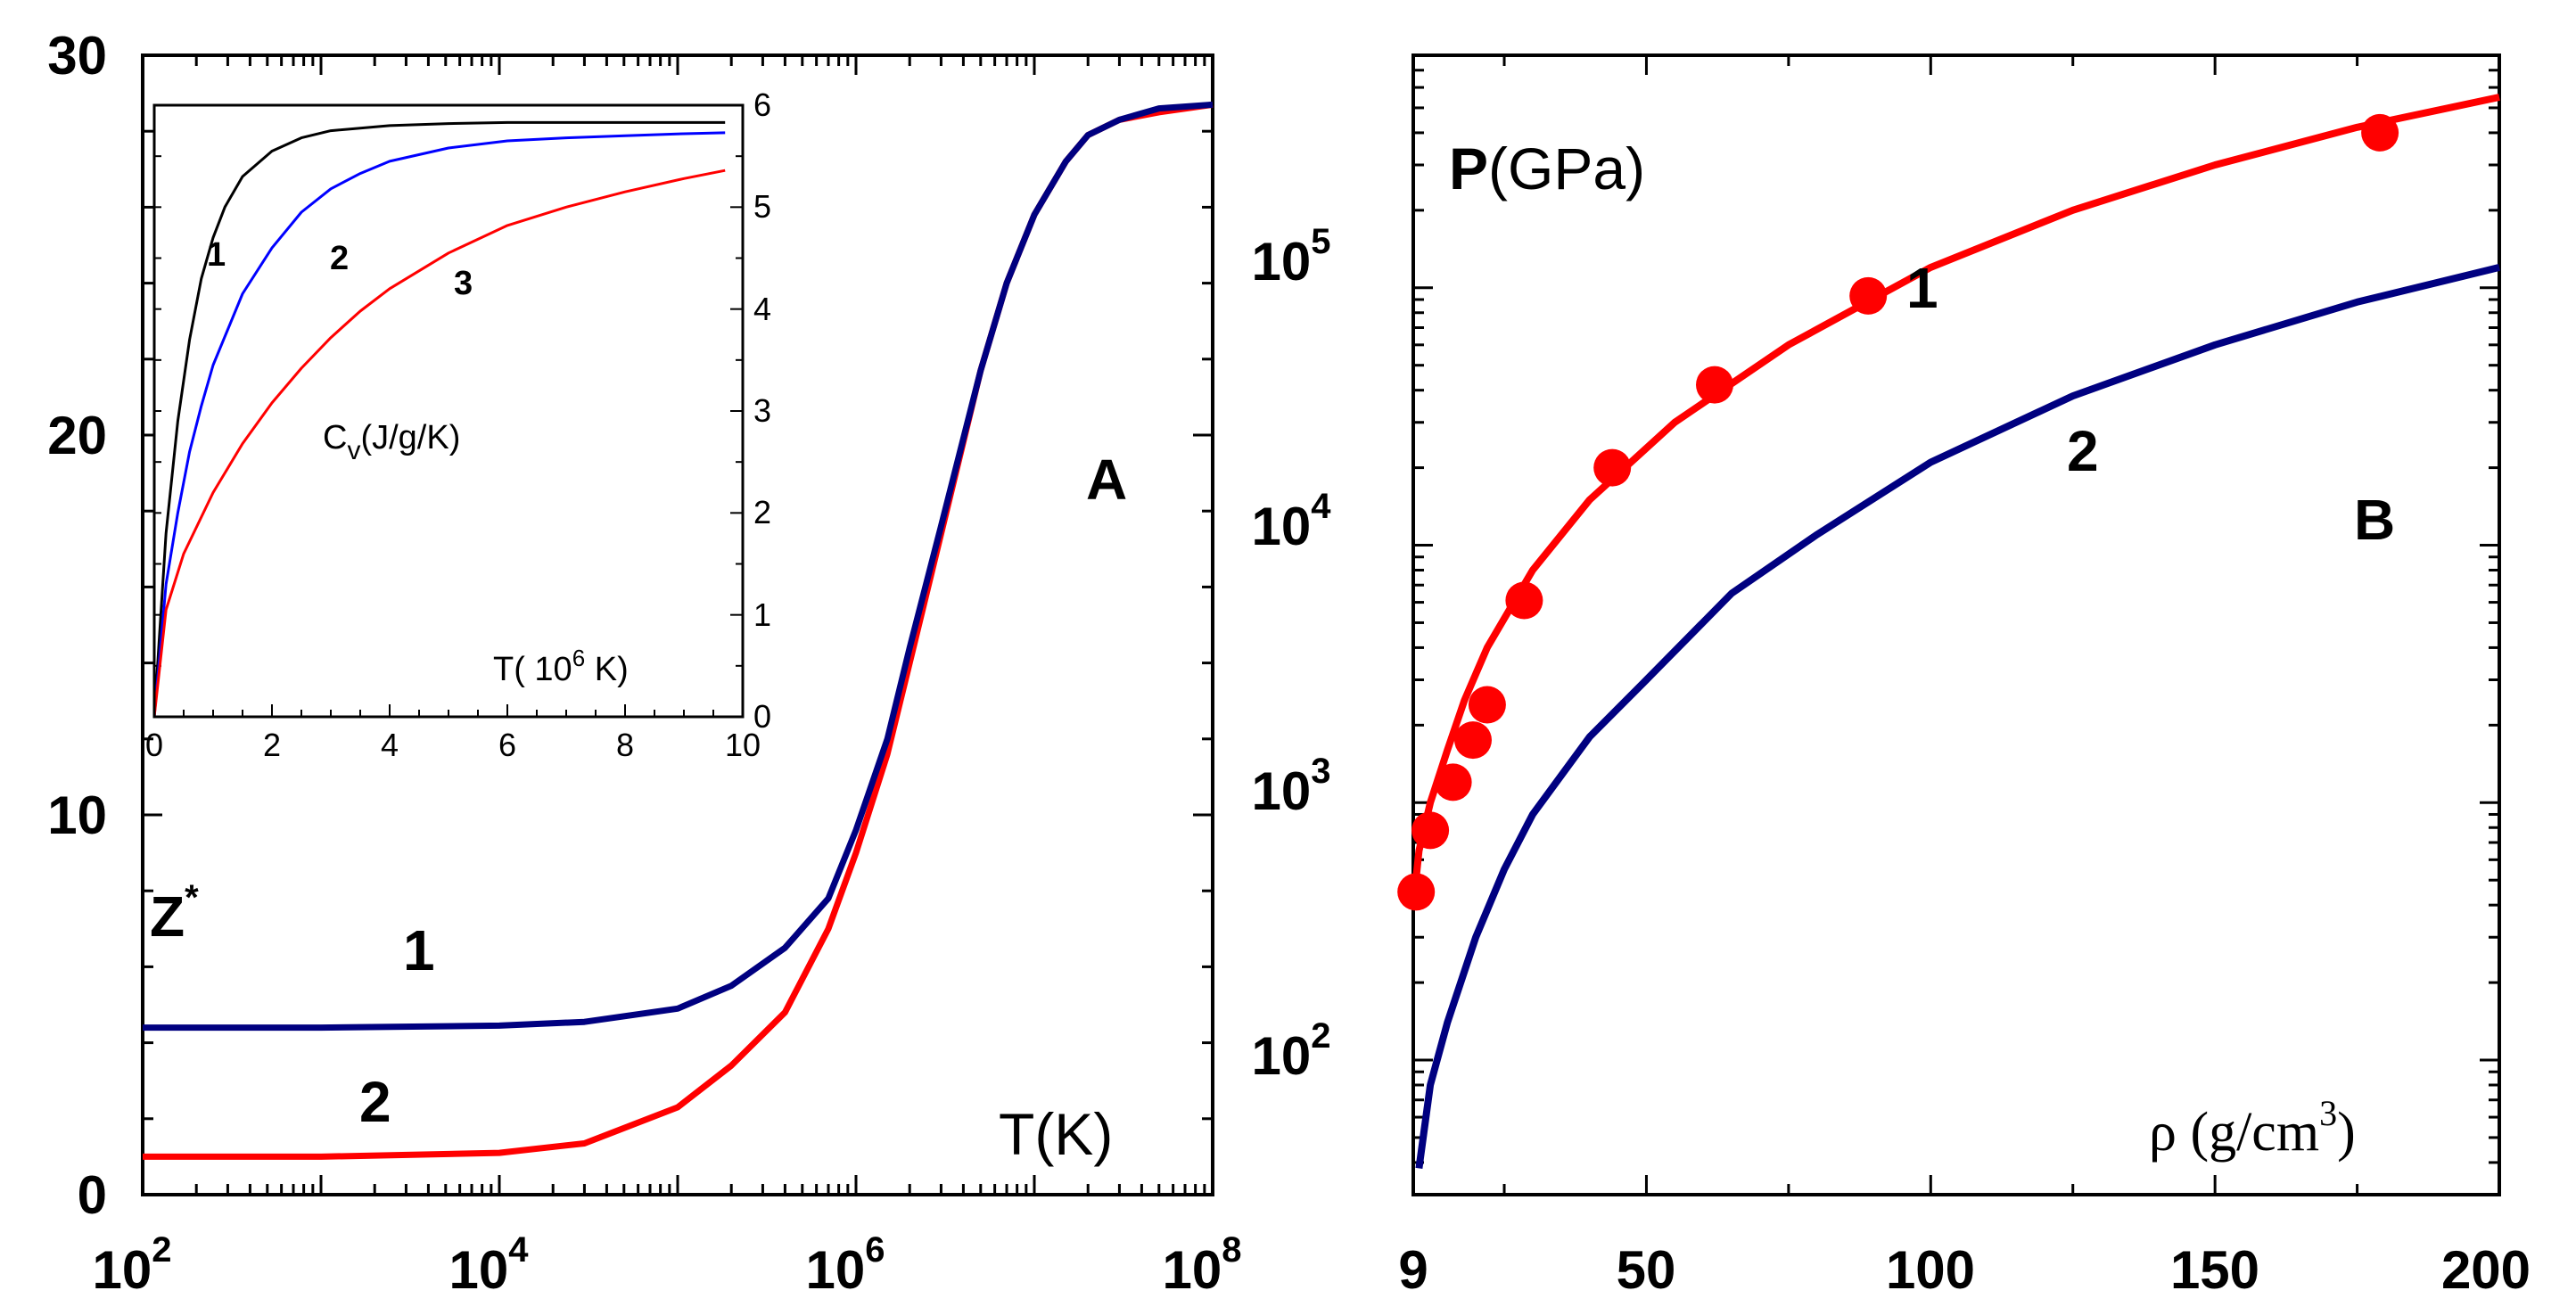 This screenshot has width=2576, height=1307. I want to click on b-ytick-1e3: 10³, so click(1291, 786).